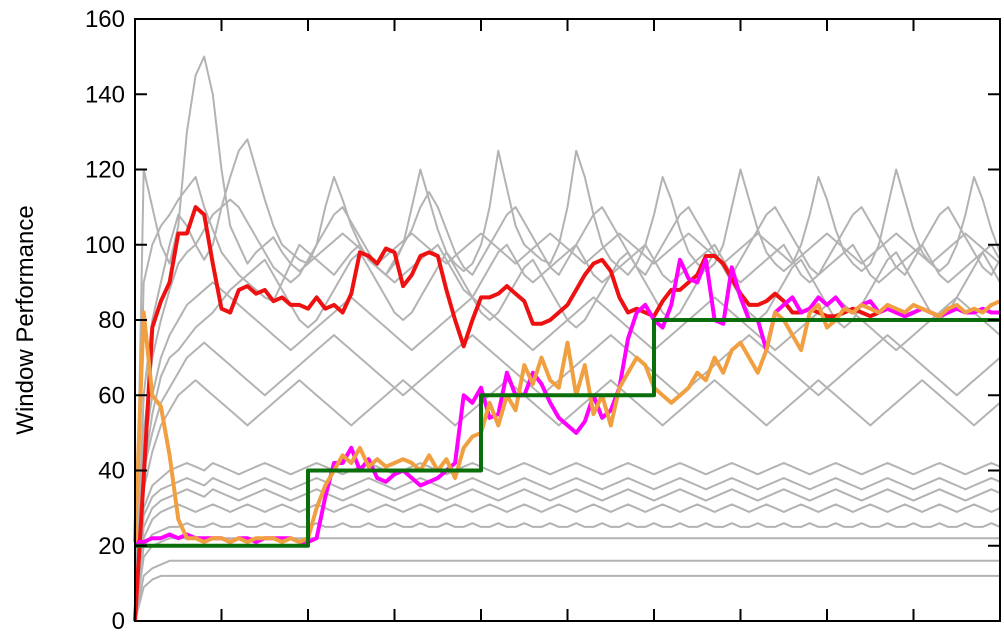 Image resolution: width=1004 pixels, height=633 pixels. What do you see at coordinates (111, 320) in the screenshot?
I see `y-tick-label: 80` at bounding box center [111, 320].